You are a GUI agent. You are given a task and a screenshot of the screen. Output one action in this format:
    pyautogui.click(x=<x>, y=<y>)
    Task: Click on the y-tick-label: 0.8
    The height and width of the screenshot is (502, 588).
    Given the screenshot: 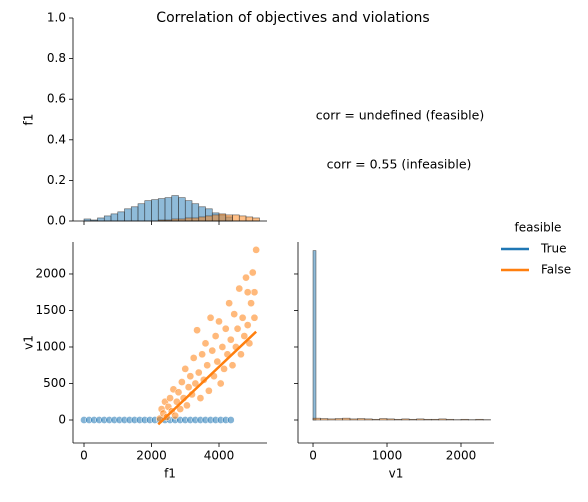 What is the action you would take?
    pyautogui.click(x=56, y=58)
    